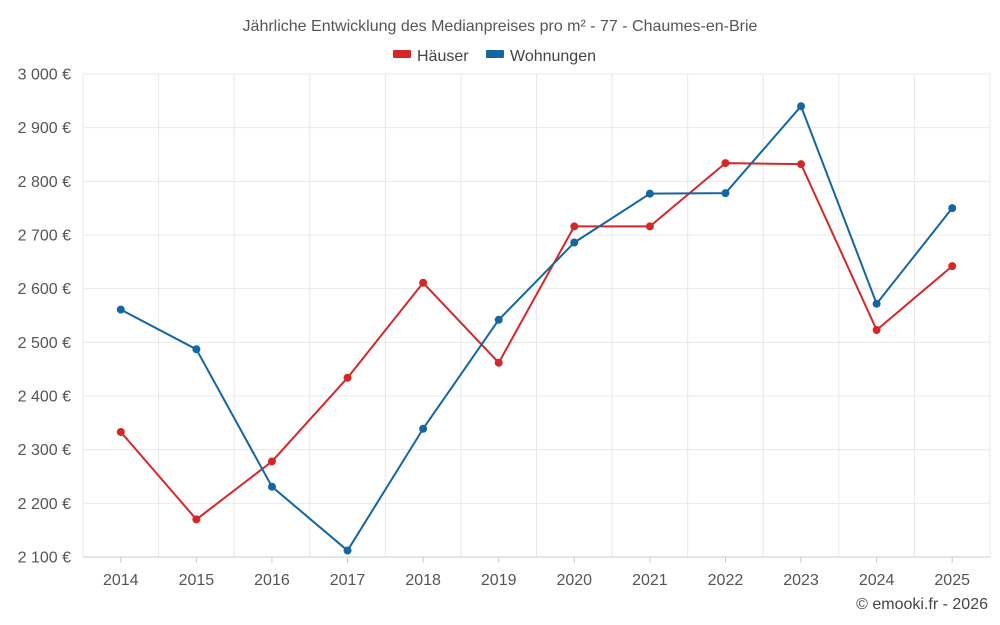 The width and height of the screenshot is (1000, 625). What do you see at coordinates (952, 580) in the screenshot?
I see `x-tick-label: 2025` at bounding box center [952, 580].